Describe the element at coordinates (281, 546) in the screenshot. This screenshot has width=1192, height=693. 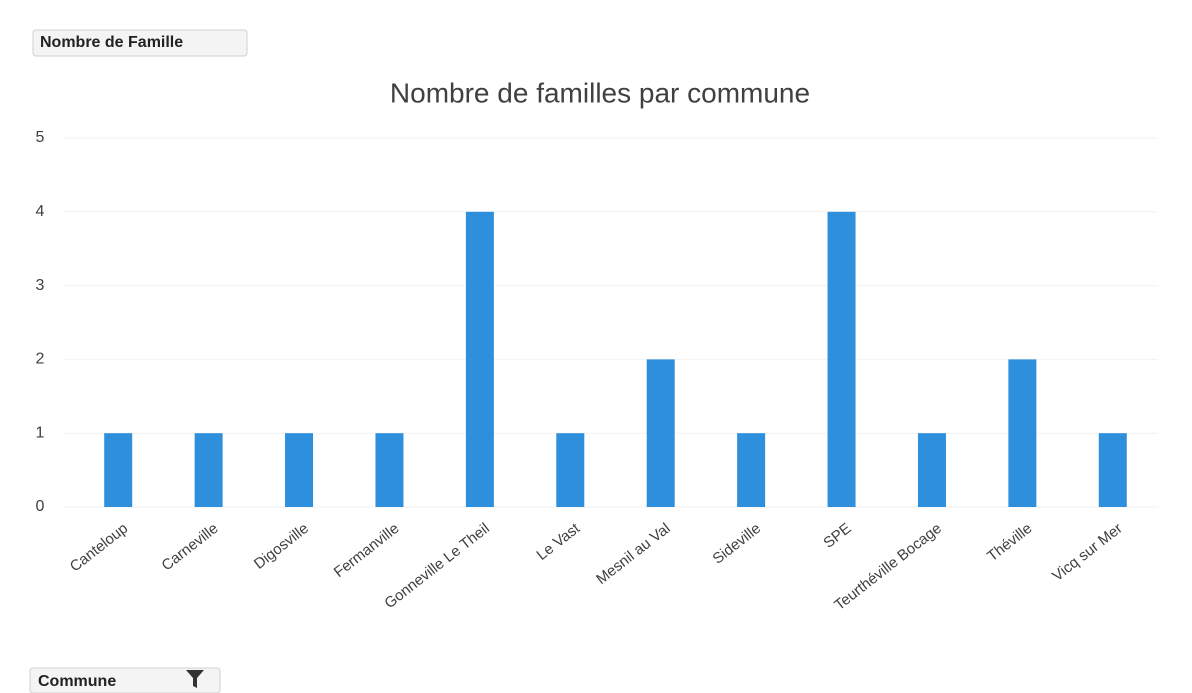
I see `x-tick-label: Digosville` at that location.